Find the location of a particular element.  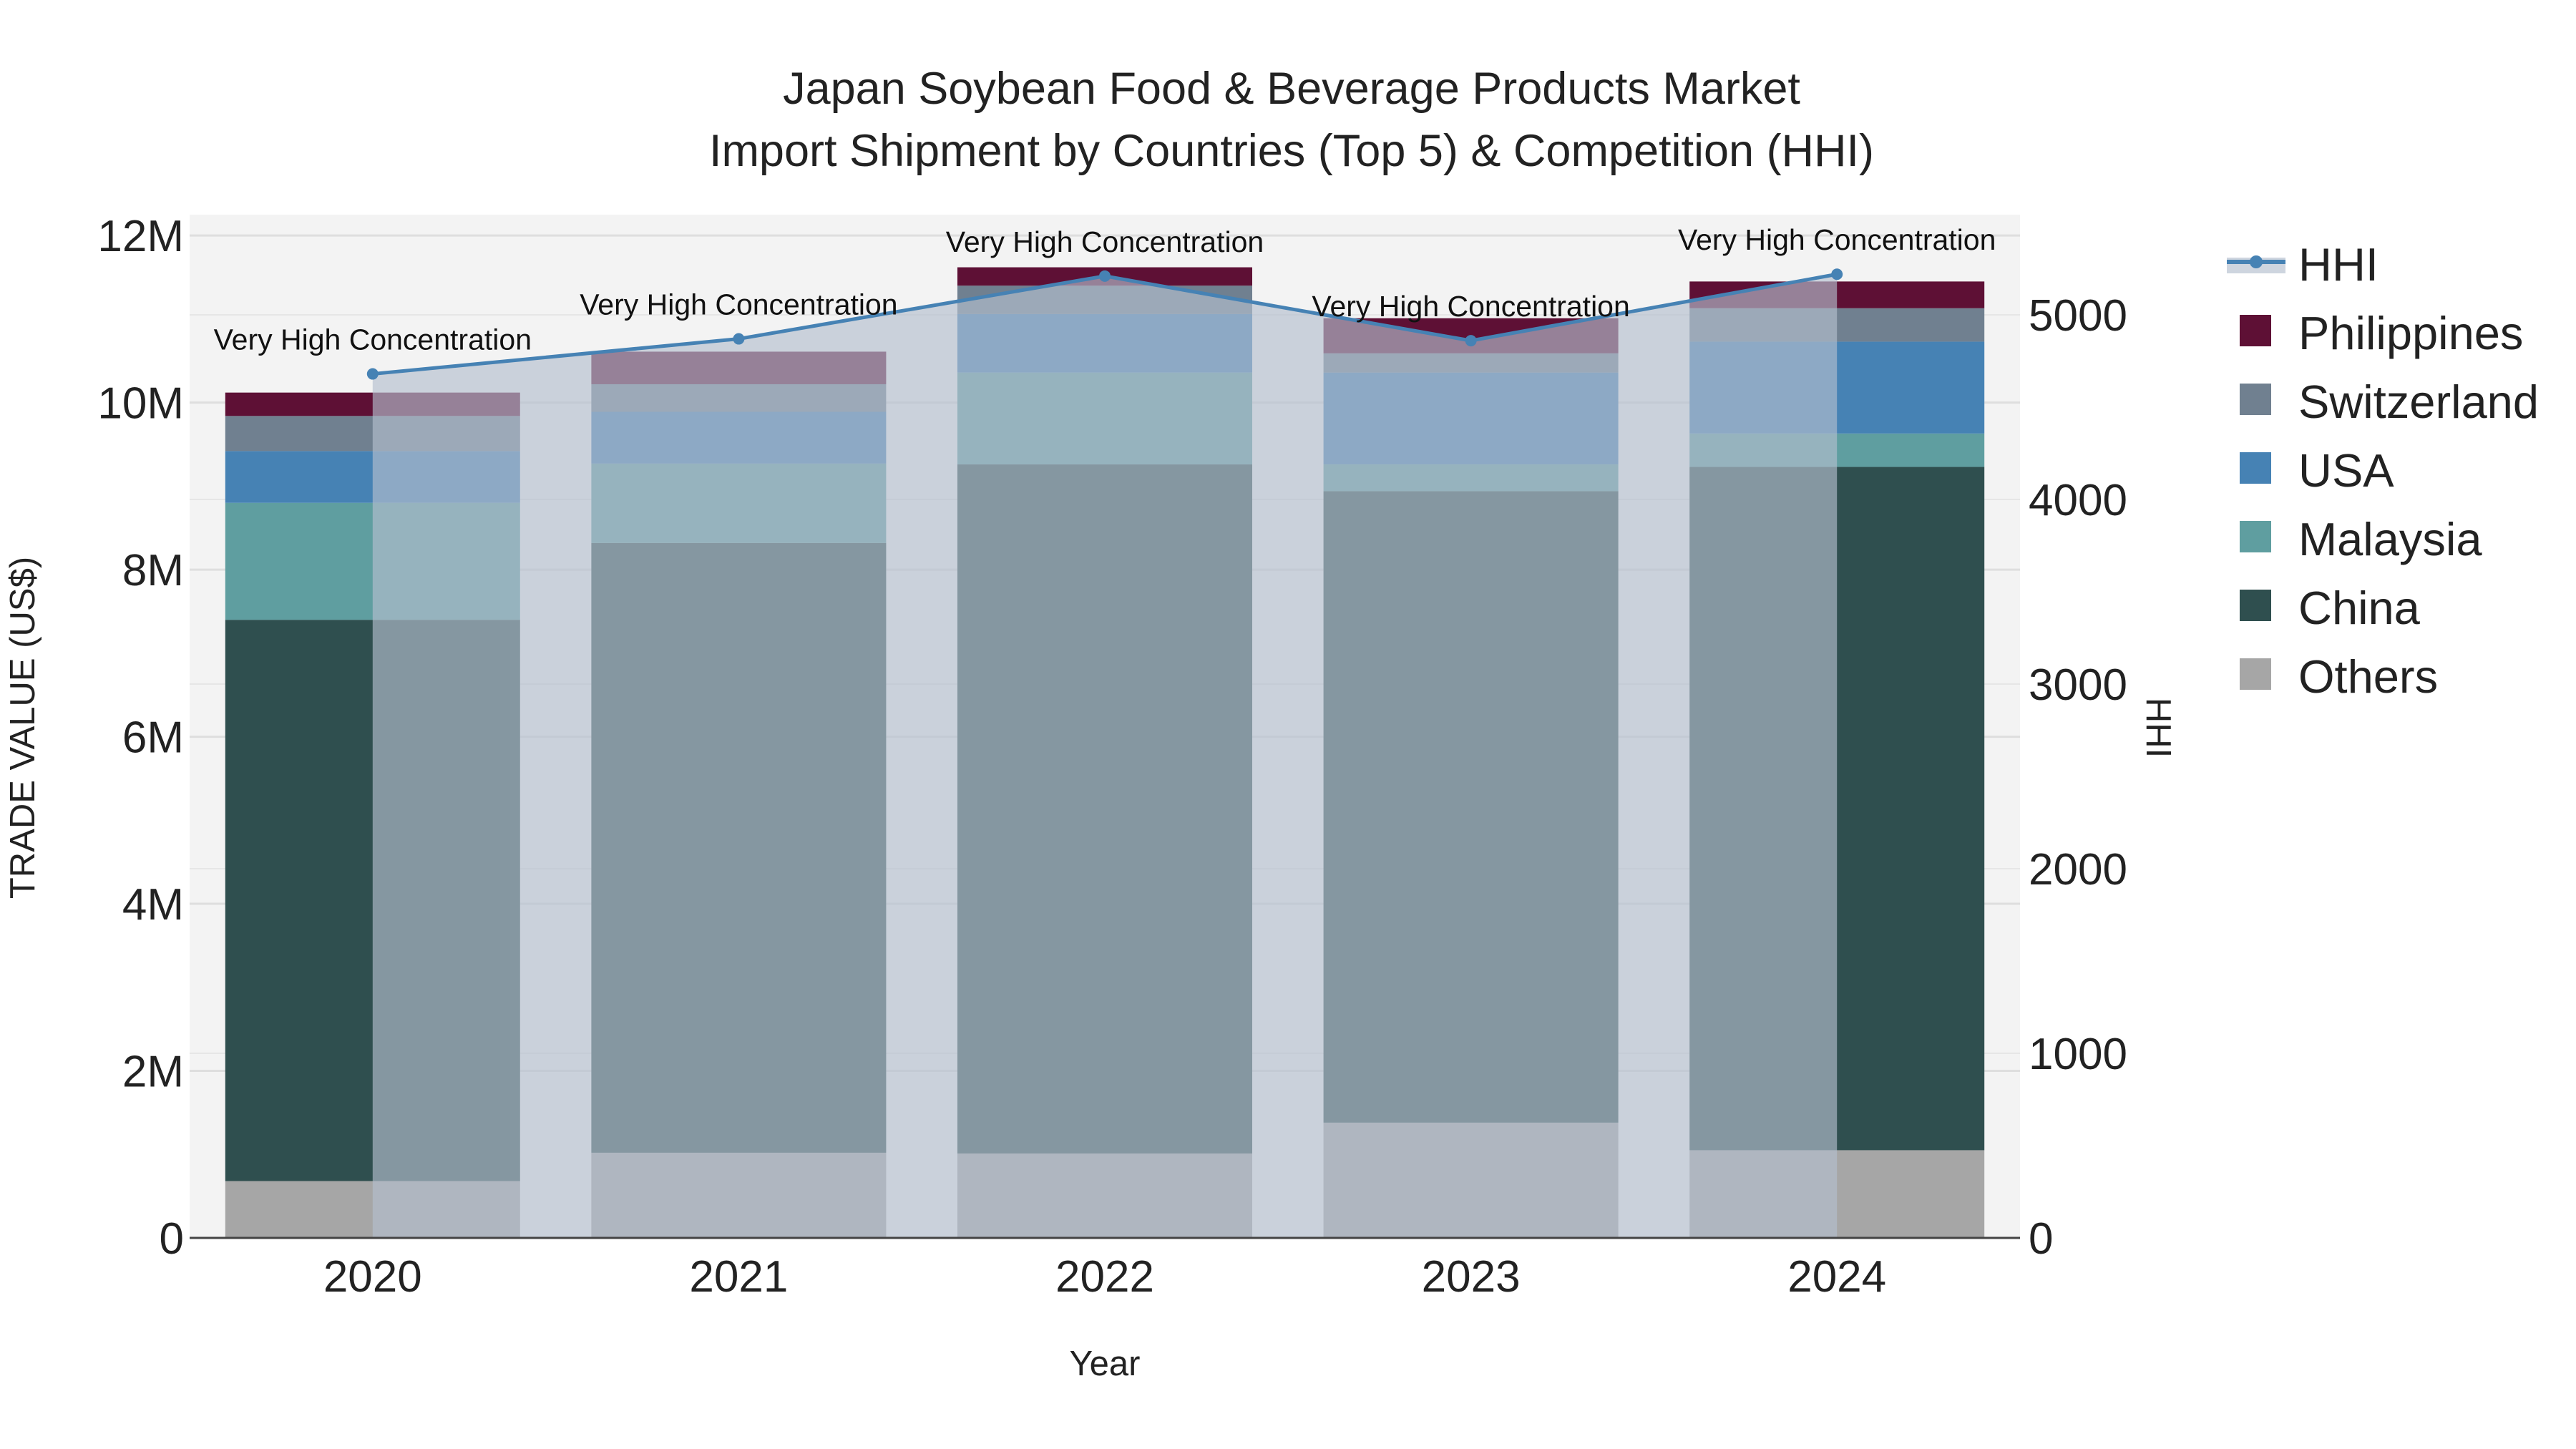

y-tick-label: 6M is located at coordinates (153, 738).